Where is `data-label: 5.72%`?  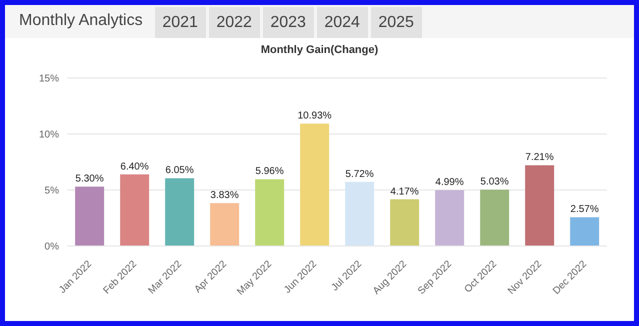
data-label: 5.72% is located at coordinates (359, 174).